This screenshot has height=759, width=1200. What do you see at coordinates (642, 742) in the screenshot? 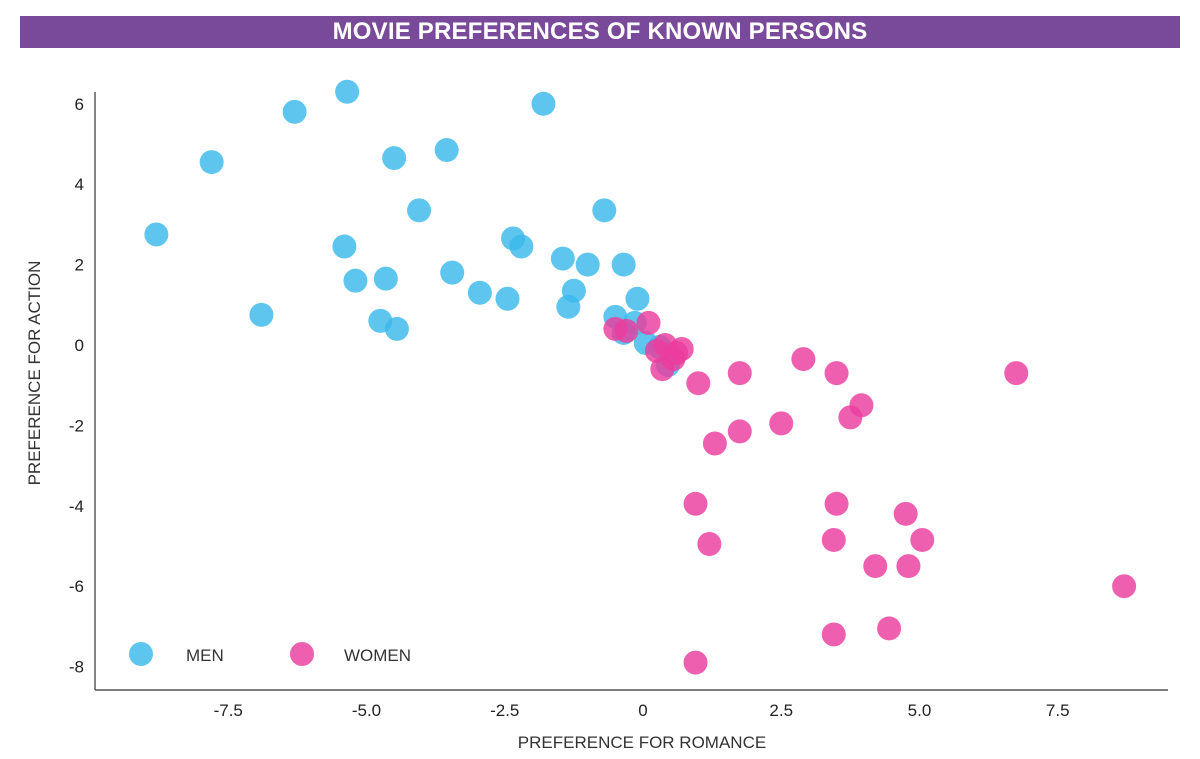
I see `x-axis-label: PREFERENCE FOR ROMANCE` at bounding box center [642, 742].